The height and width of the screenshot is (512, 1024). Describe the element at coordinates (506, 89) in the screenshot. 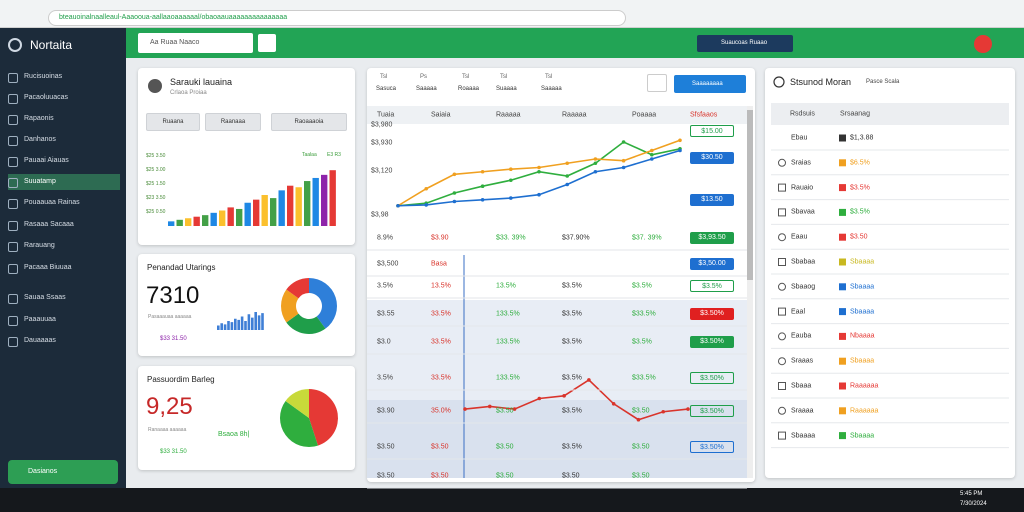

I see `tab-label: Suaaaa` at that location.